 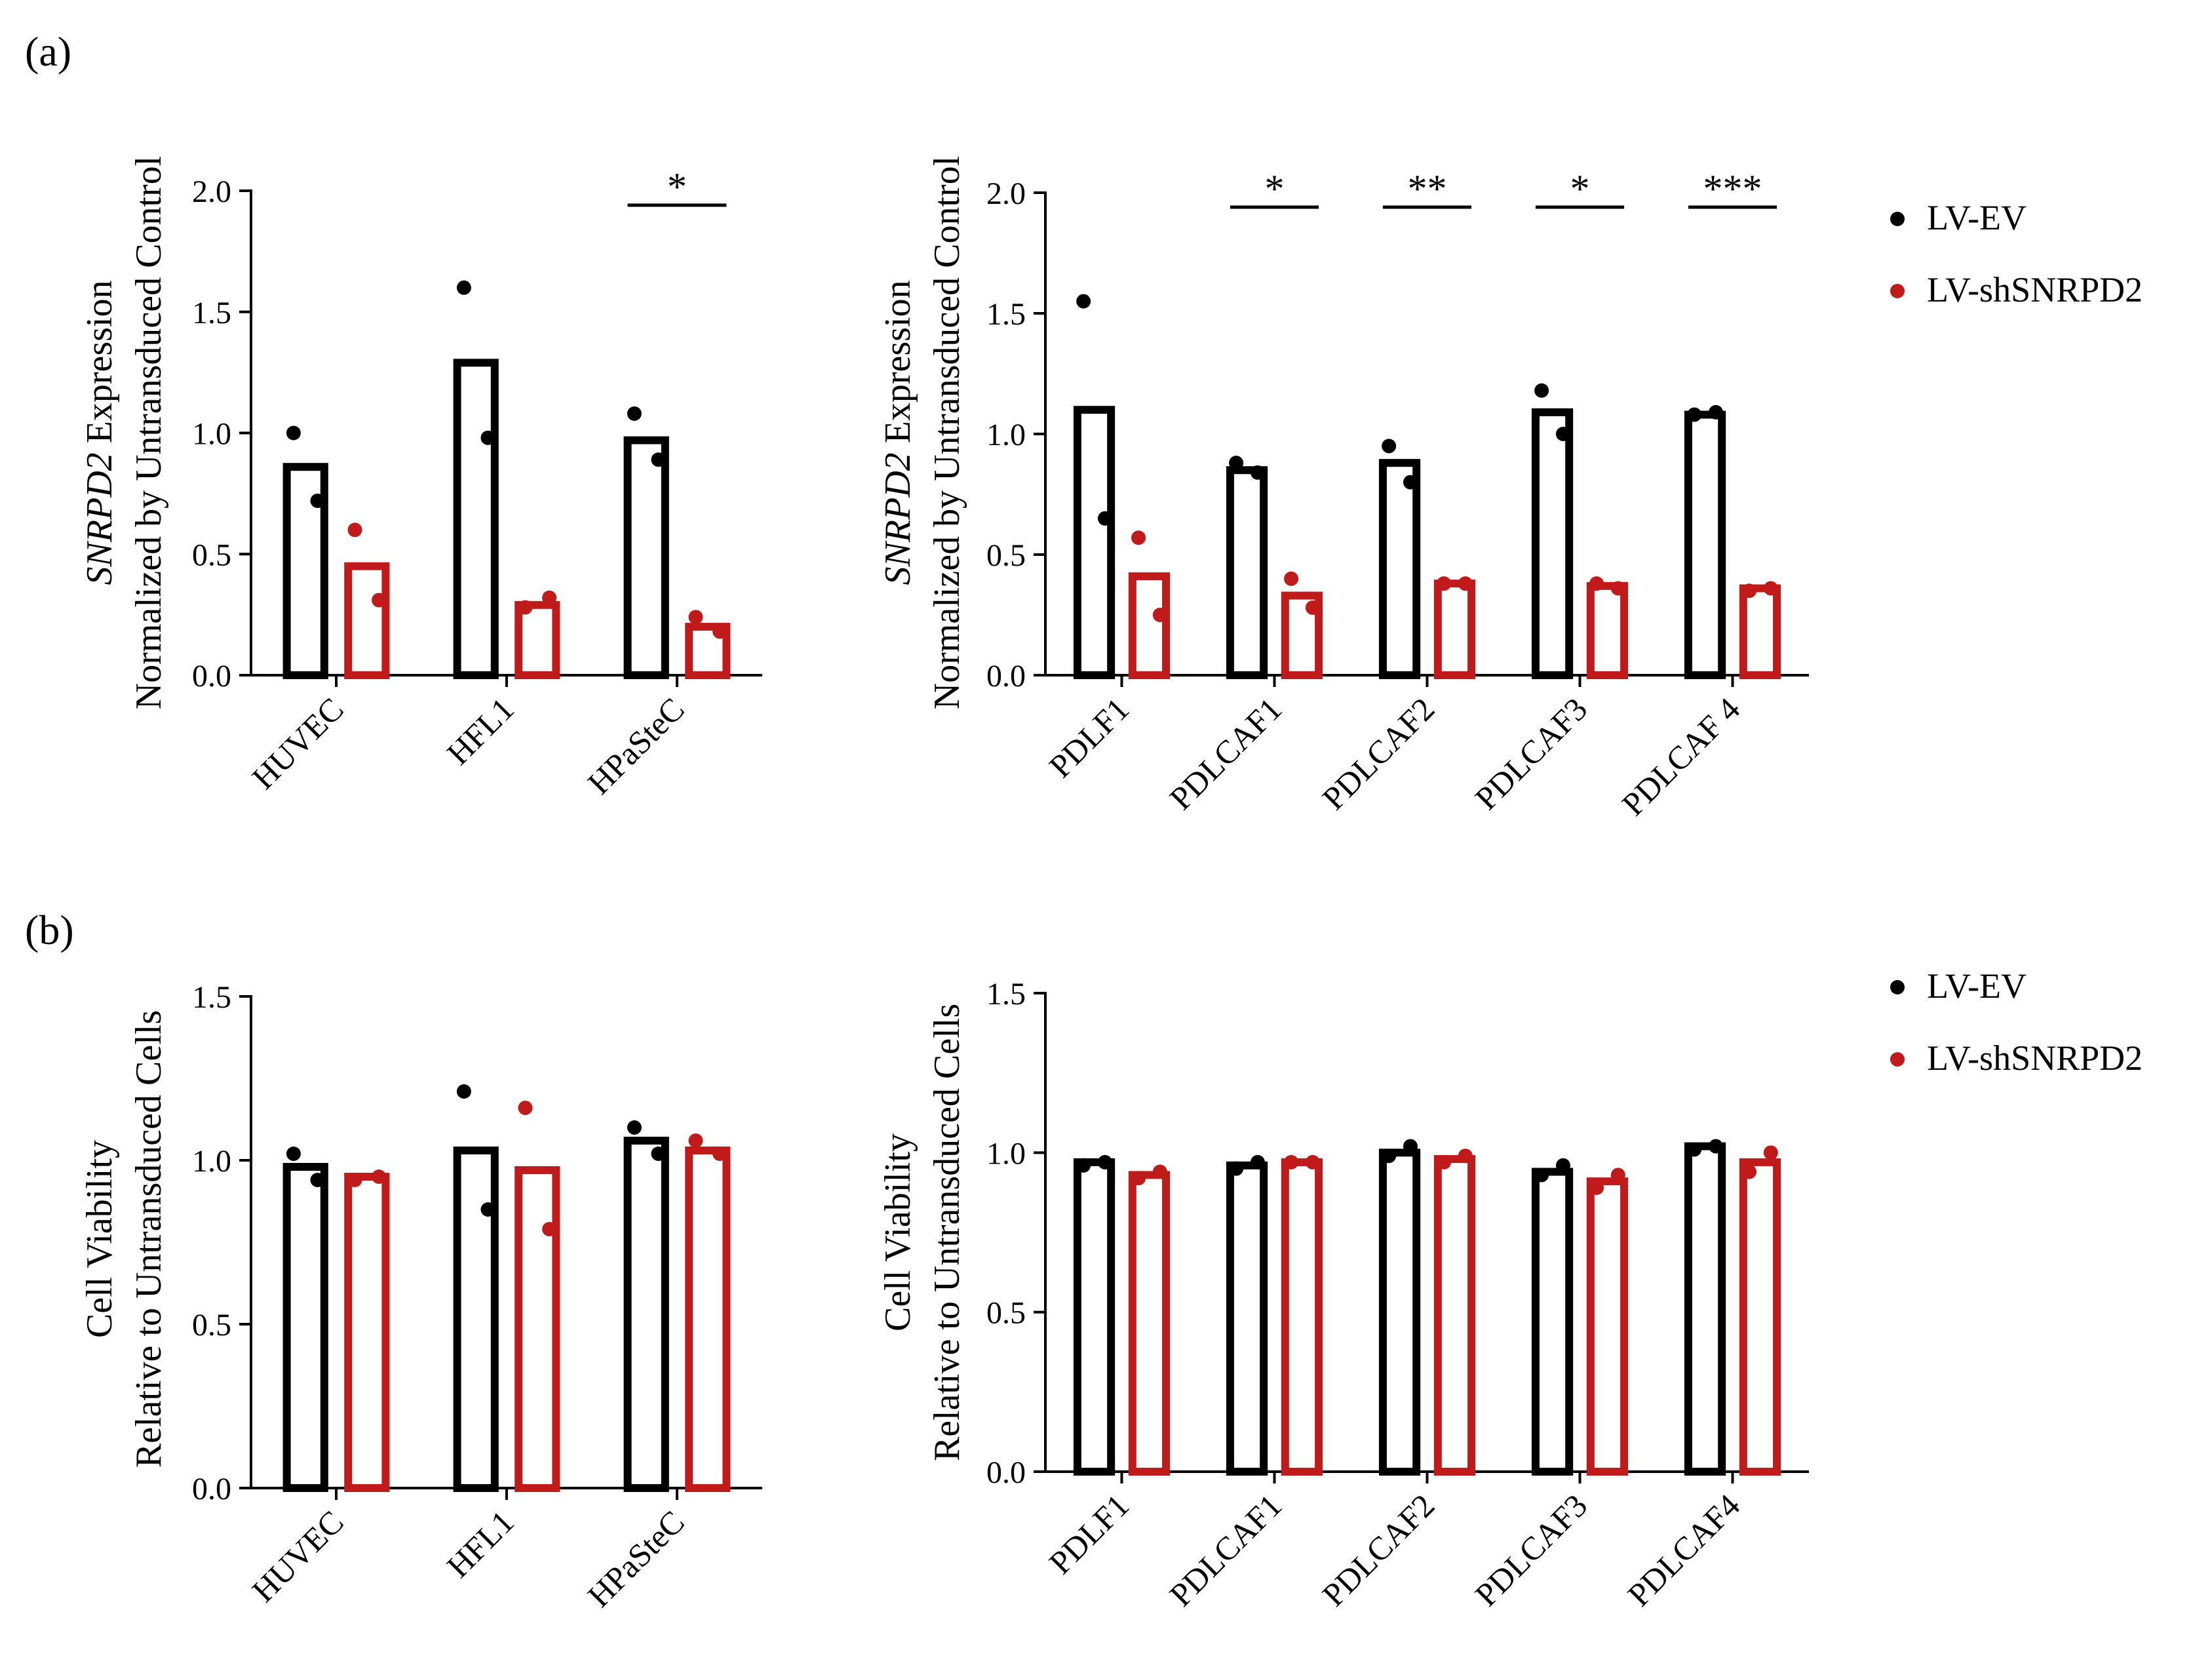 What do you see at coordinates (1006, 193) in the screenshot?
I see `y-tick-label: 2.0` at bounding box center [1006, 193].